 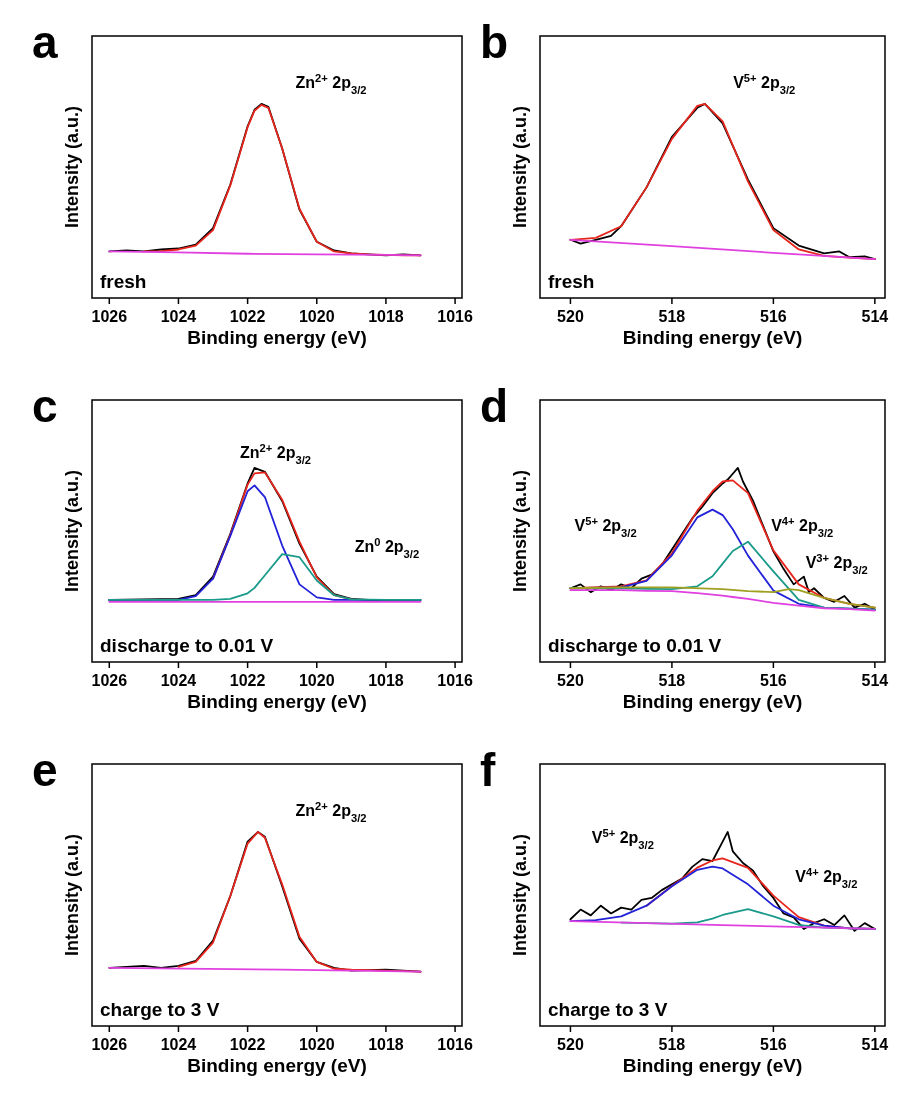 I want to click on chart-title: c, so click(x=45, y=406).